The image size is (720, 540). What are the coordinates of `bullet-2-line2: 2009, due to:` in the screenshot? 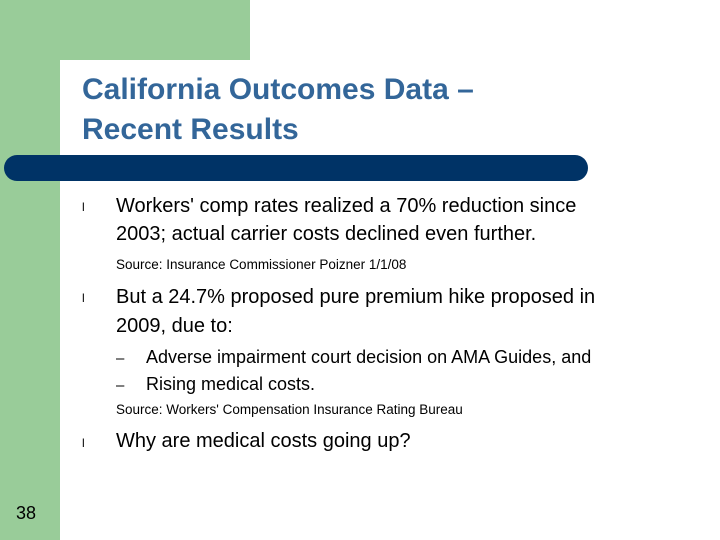 It's located at (174, 326).